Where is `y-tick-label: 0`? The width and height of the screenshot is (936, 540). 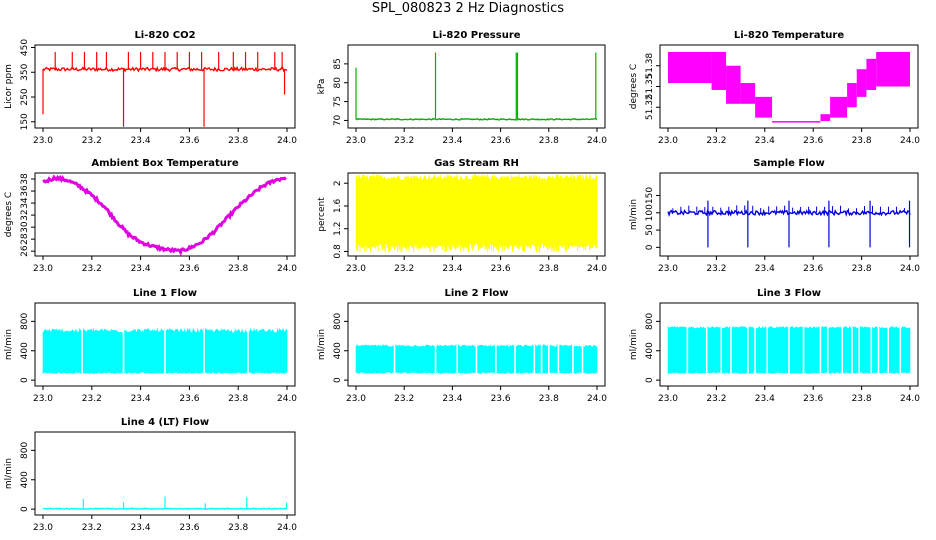
y-tick-label: 0 is located at coordinates (650, 380).